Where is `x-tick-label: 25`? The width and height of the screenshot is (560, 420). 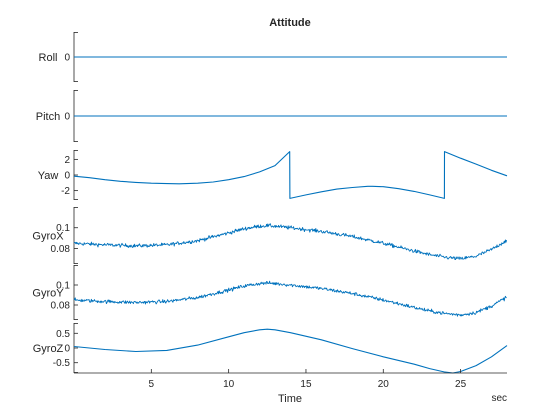 x-tick-label: 25 is located at coordinates (461, 384).